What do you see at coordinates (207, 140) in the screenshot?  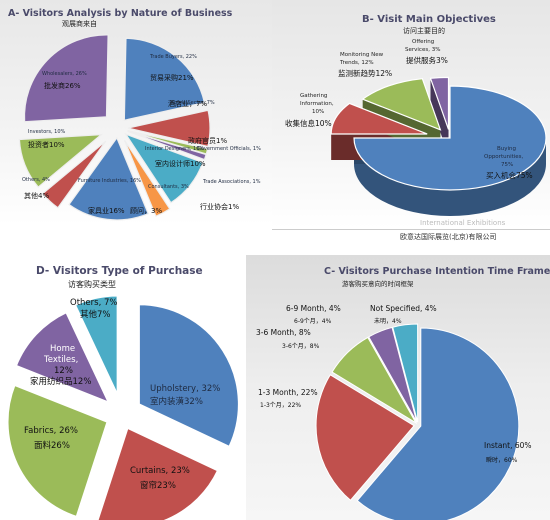 I see `chart-a-cn-label: 政府官员1%` at bounding box center [207, 140].